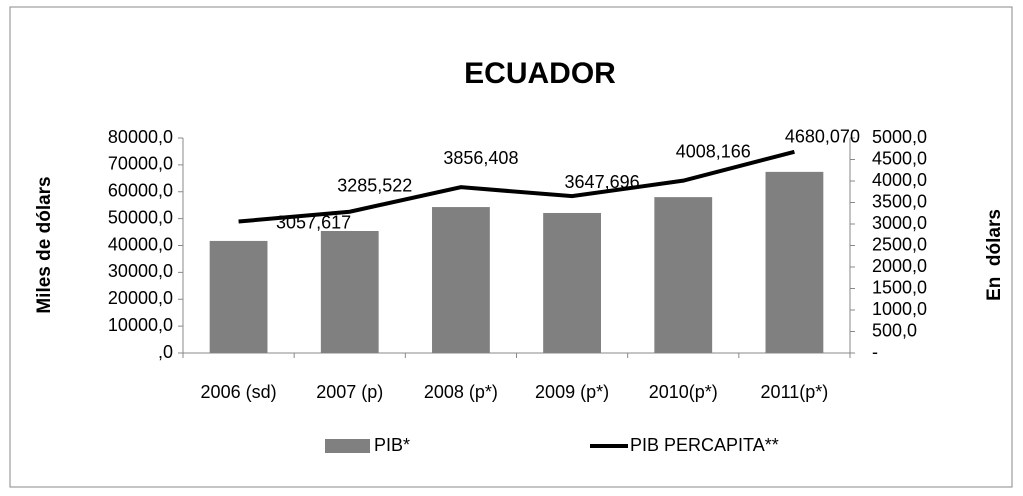 This screenshot has width=1023, height=496. What do you see at coordinates (313, 222) in the screenshot?
I see `data-label: 3057,617` at bounding box center [313, 222].